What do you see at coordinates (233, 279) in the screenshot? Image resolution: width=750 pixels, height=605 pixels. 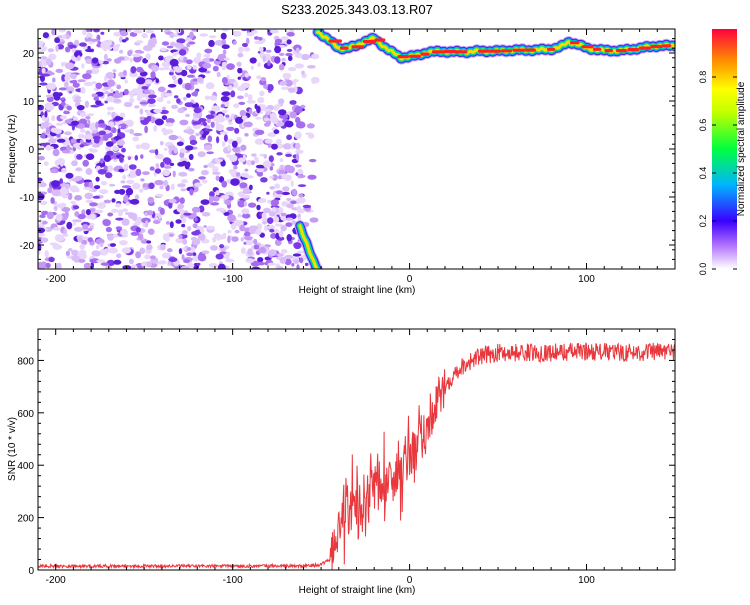 I see `spec-x-tick-label: -100` at bounding box center [233, 279].